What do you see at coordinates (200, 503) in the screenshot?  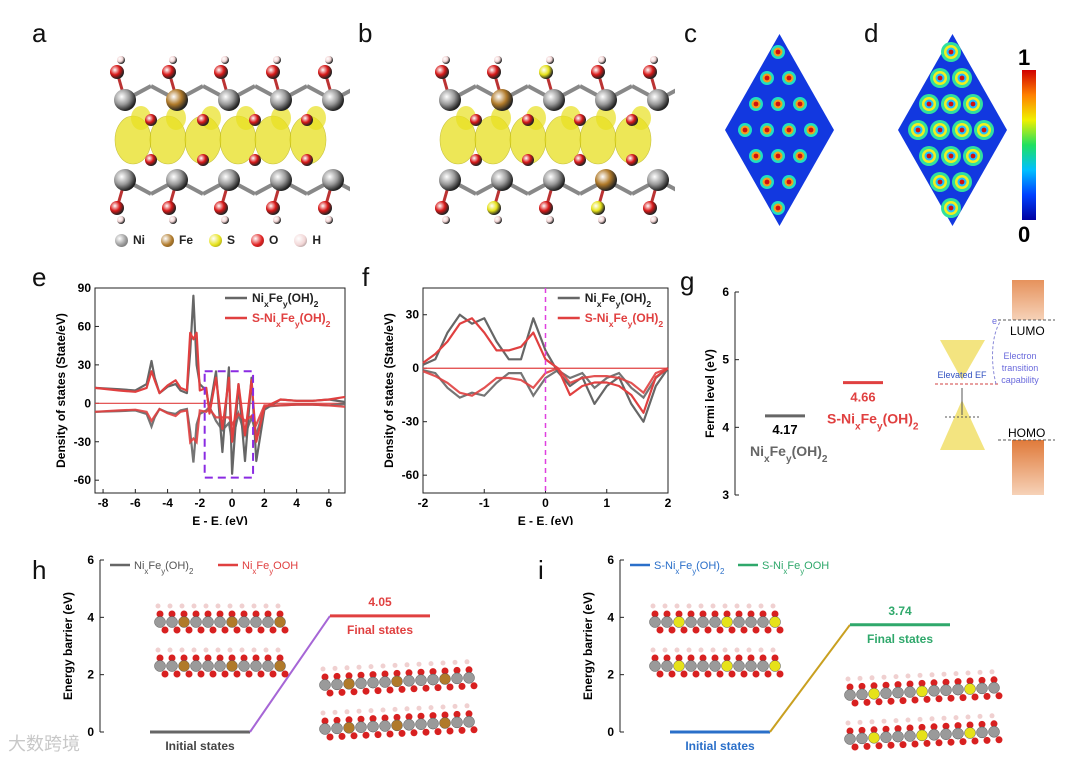 I see `x-tick-label: -2` at bounding box center [200, 503].